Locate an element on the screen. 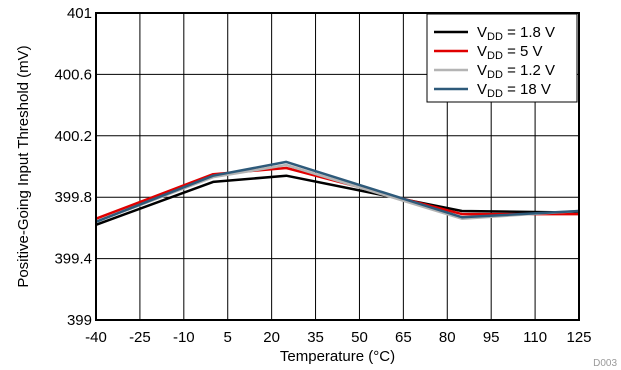 This screenshot has height=370, width=621. x-tick-label: 65 is located at coordinates (403, 337).